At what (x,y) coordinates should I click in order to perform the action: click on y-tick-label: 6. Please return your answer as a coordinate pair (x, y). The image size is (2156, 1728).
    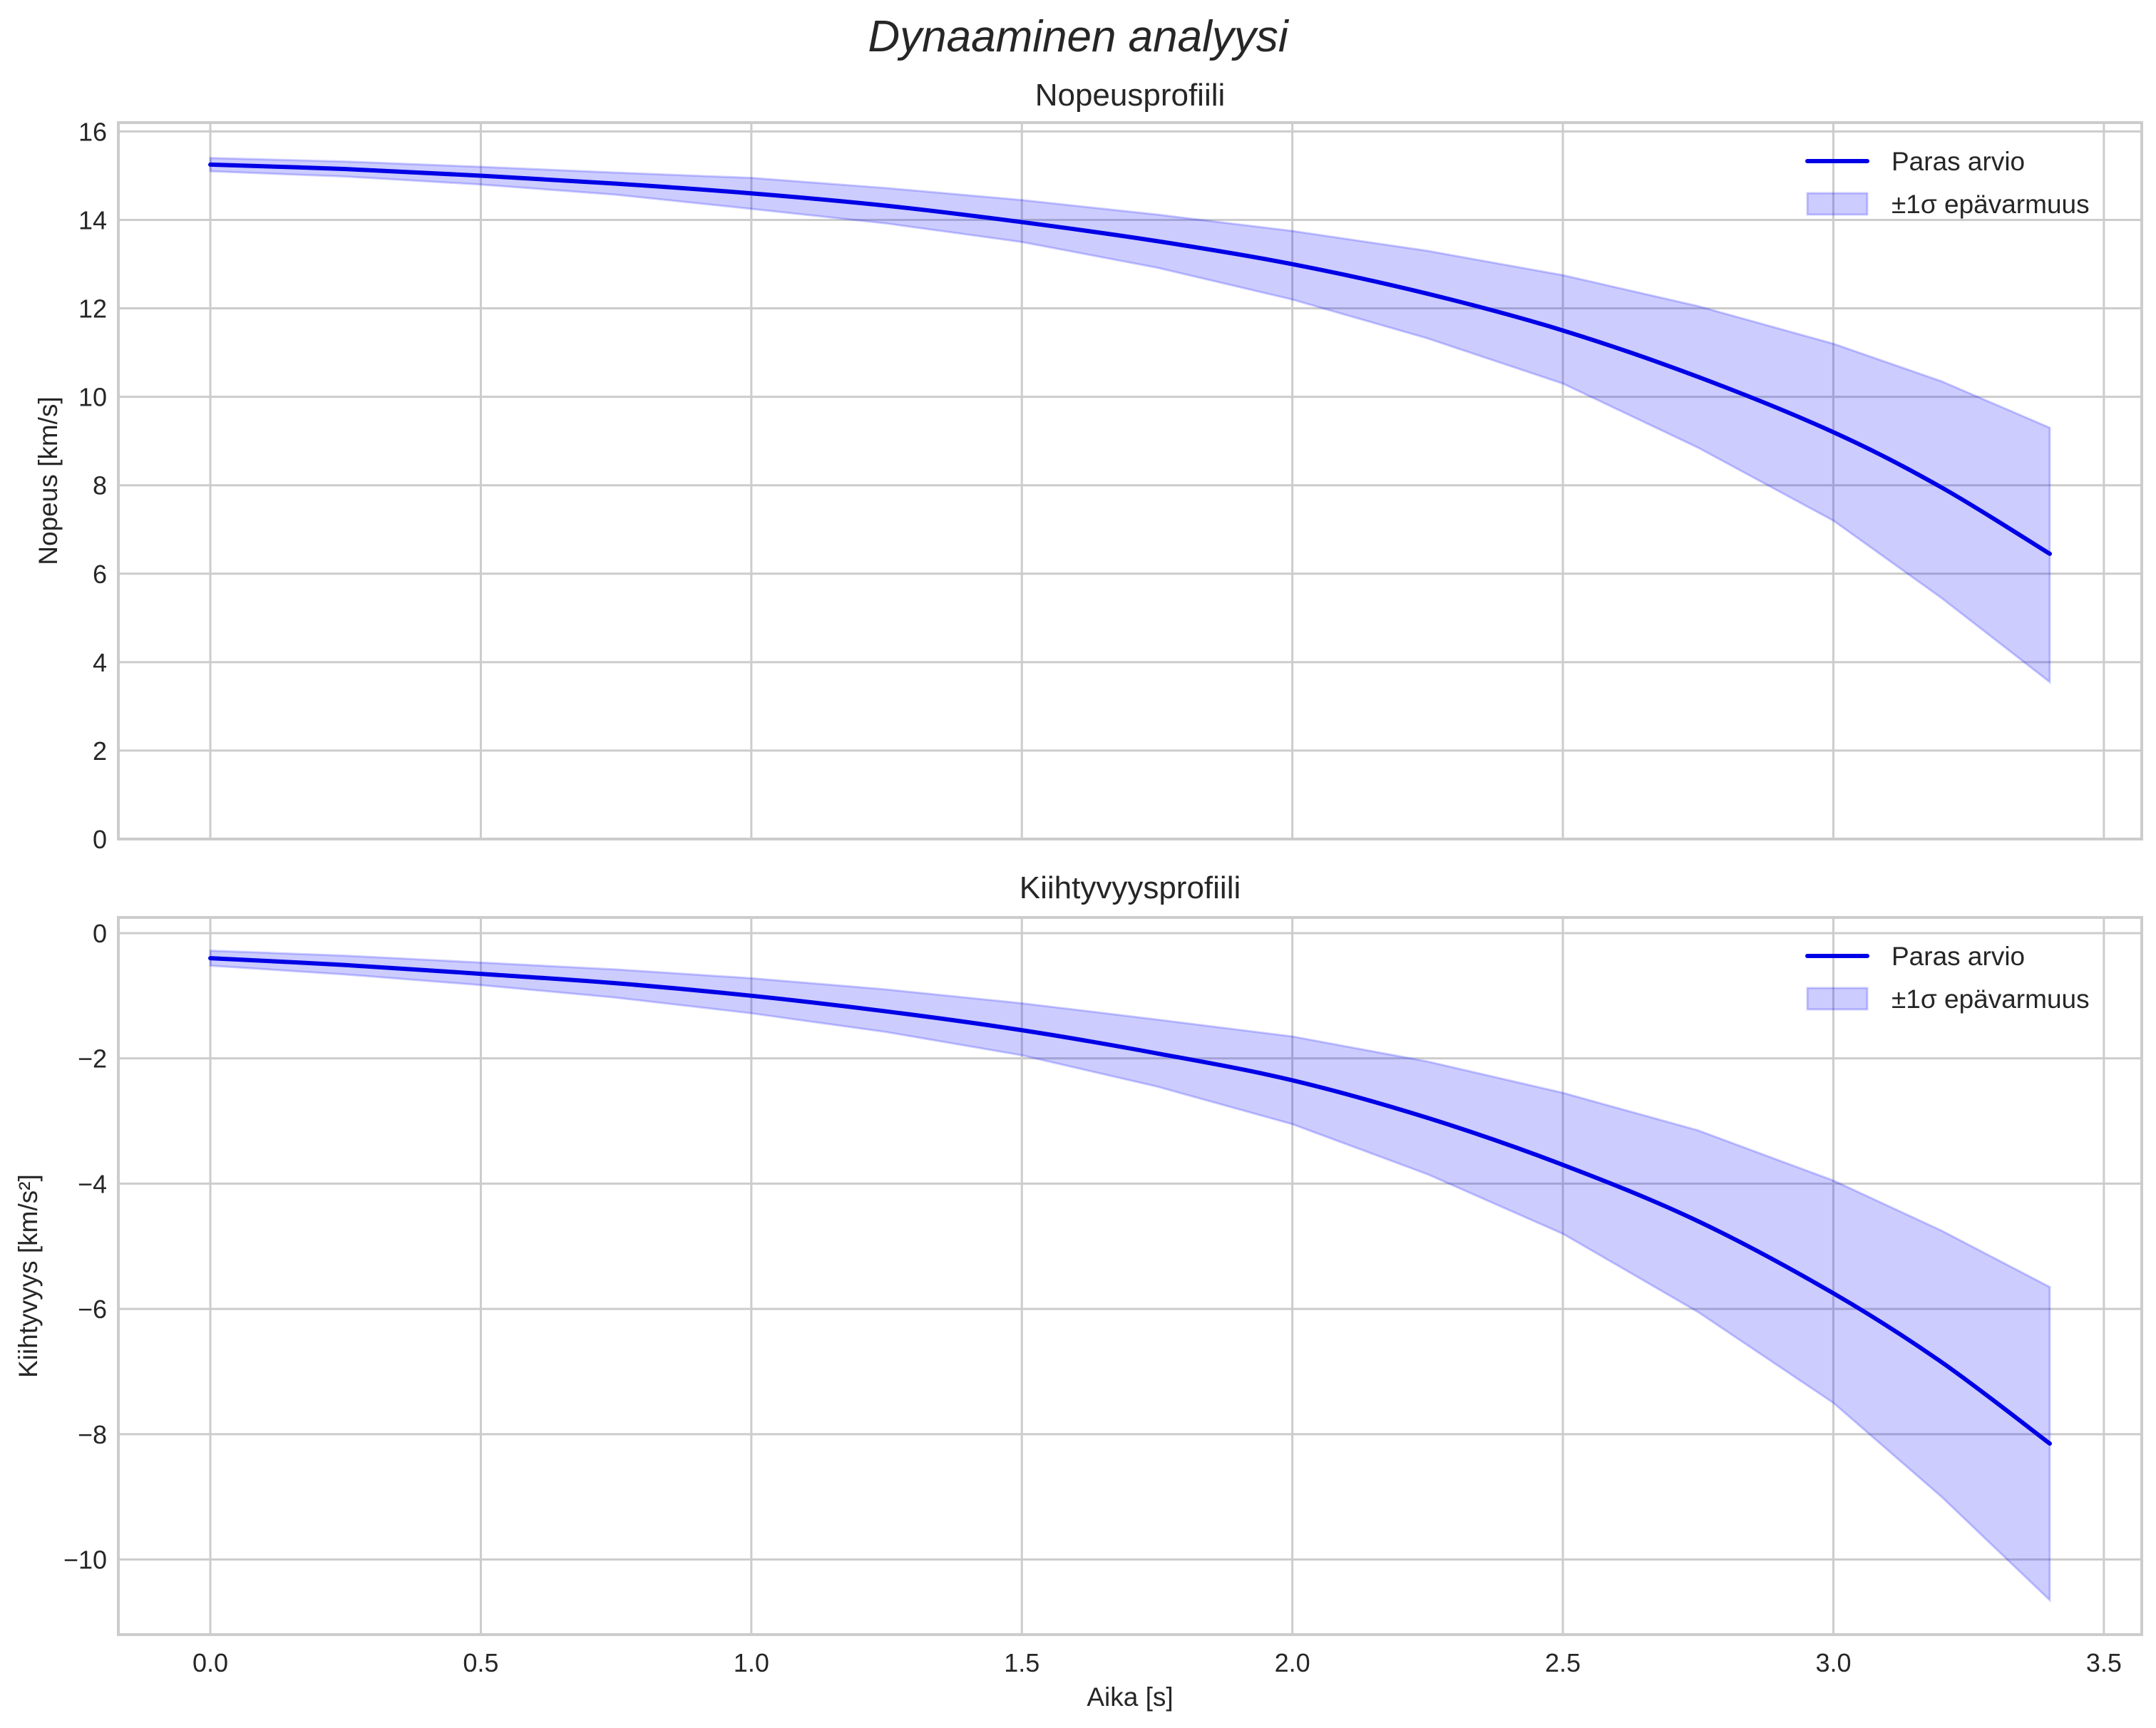
    Looking at the image, I should click on (100, 574).